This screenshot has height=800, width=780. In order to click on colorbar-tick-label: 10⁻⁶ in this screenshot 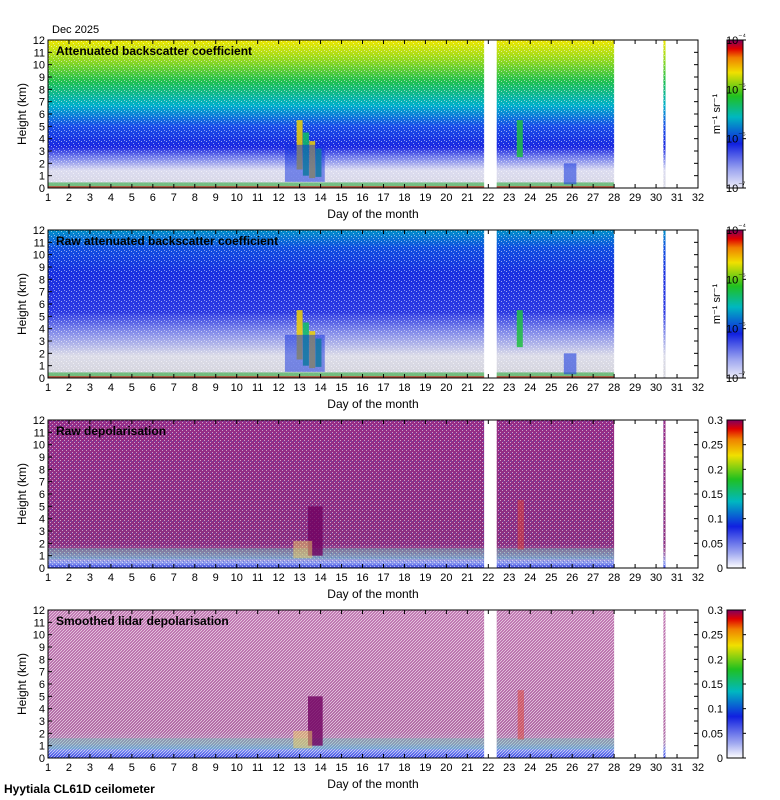, I will do `click(736, 328)`.